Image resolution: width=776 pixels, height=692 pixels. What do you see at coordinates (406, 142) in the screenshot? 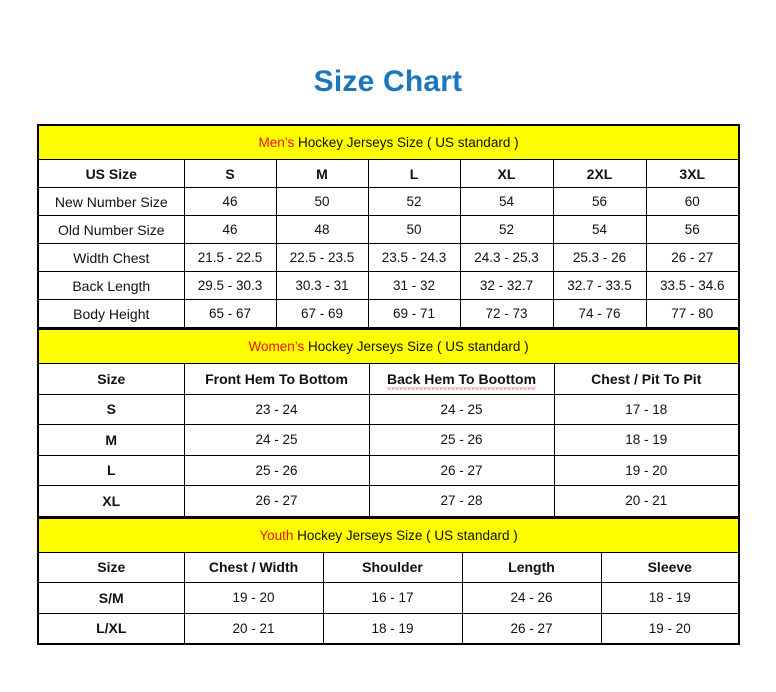
I see `mens-band-rest: Hockey Jerseys Size ( US standard )` at bounding box center [406, 142].